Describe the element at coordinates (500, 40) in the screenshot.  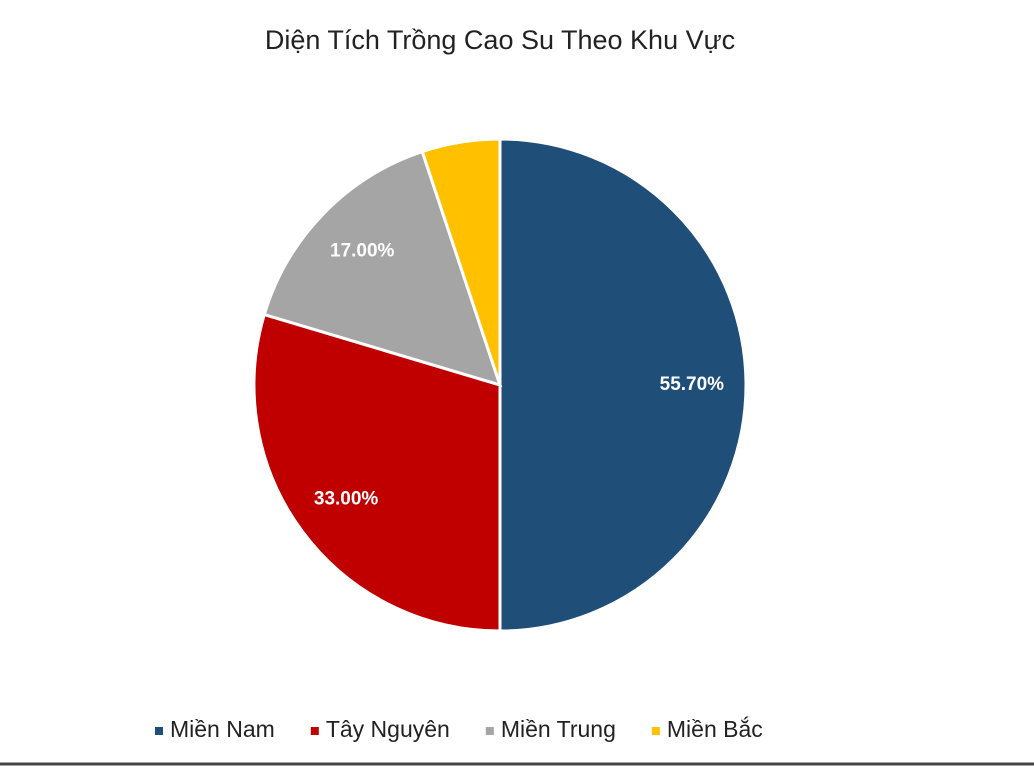
I see `chart-title: Diện Tích Trồng Cao Su Theo Khu Vực` at that location.